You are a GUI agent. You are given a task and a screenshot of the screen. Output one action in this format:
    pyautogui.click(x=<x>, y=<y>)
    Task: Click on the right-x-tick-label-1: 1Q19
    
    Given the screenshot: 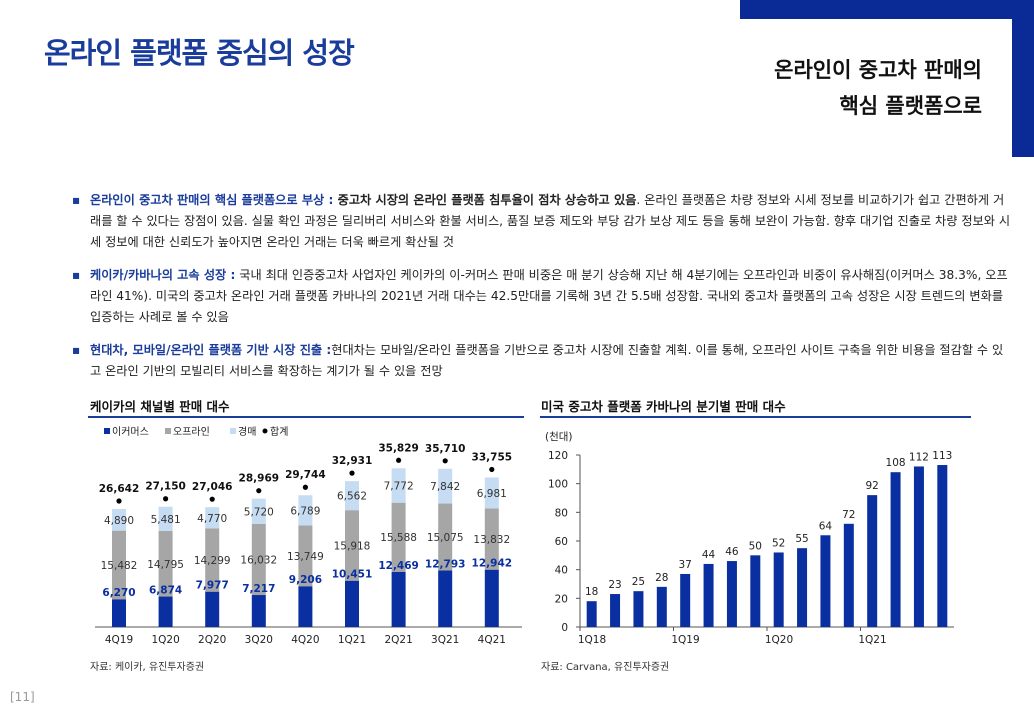 What is the action you would take?
    pyautogui.click(x=685, y=640)
    